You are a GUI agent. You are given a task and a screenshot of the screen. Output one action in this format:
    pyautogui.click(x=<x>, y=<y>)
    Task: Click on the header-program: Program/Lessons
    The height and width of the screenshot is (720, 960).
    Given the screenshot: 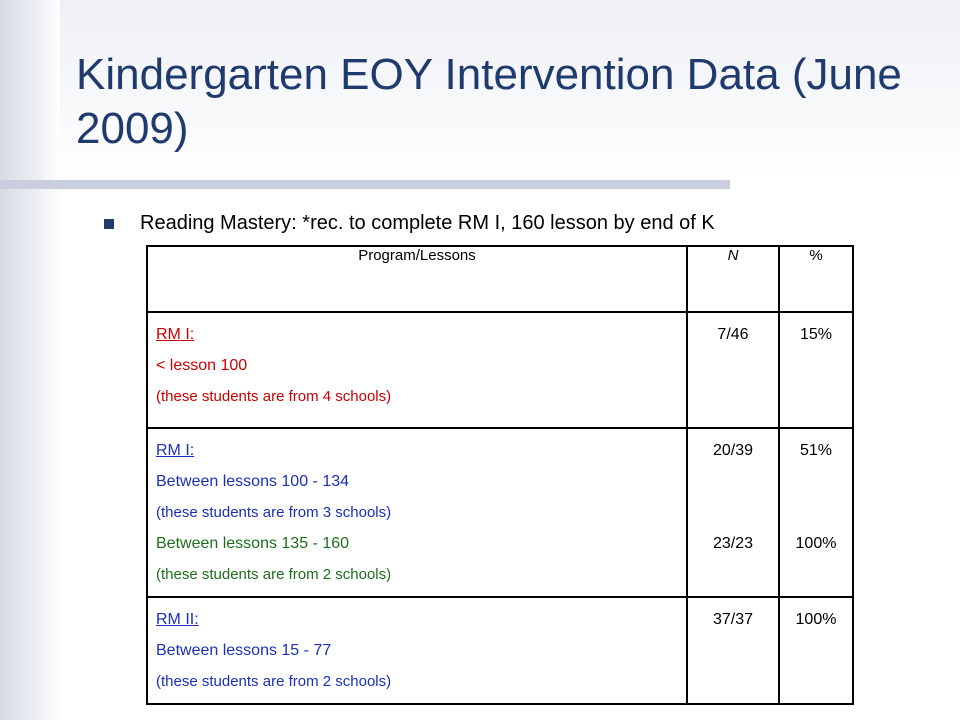 What is the action you would take?
    pyautogui.click(x=417, y=279)
    